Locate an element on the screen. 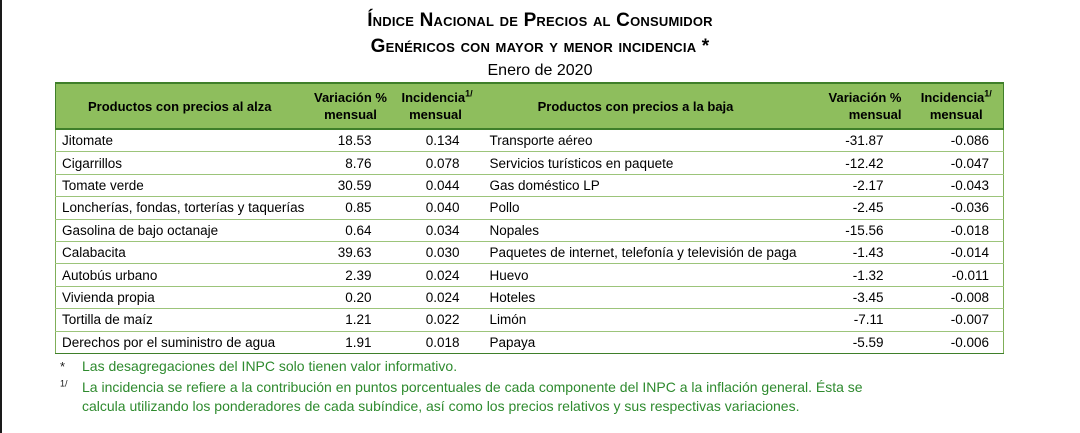  up-incidence: 0.030 is located at coordinates (435, 253).